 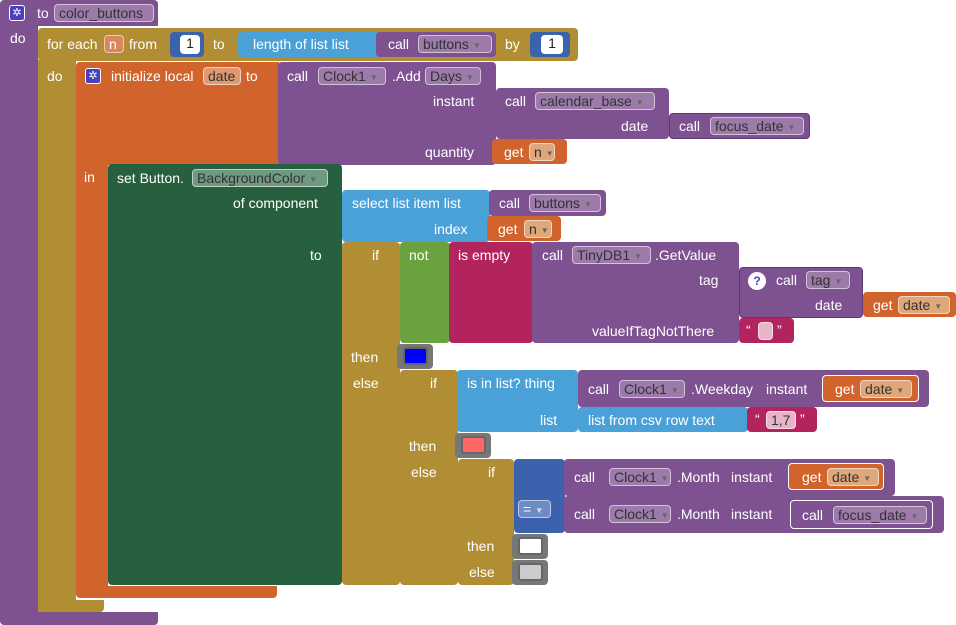 I want to click on color-blue-swatch, so click(x=415, y=356).